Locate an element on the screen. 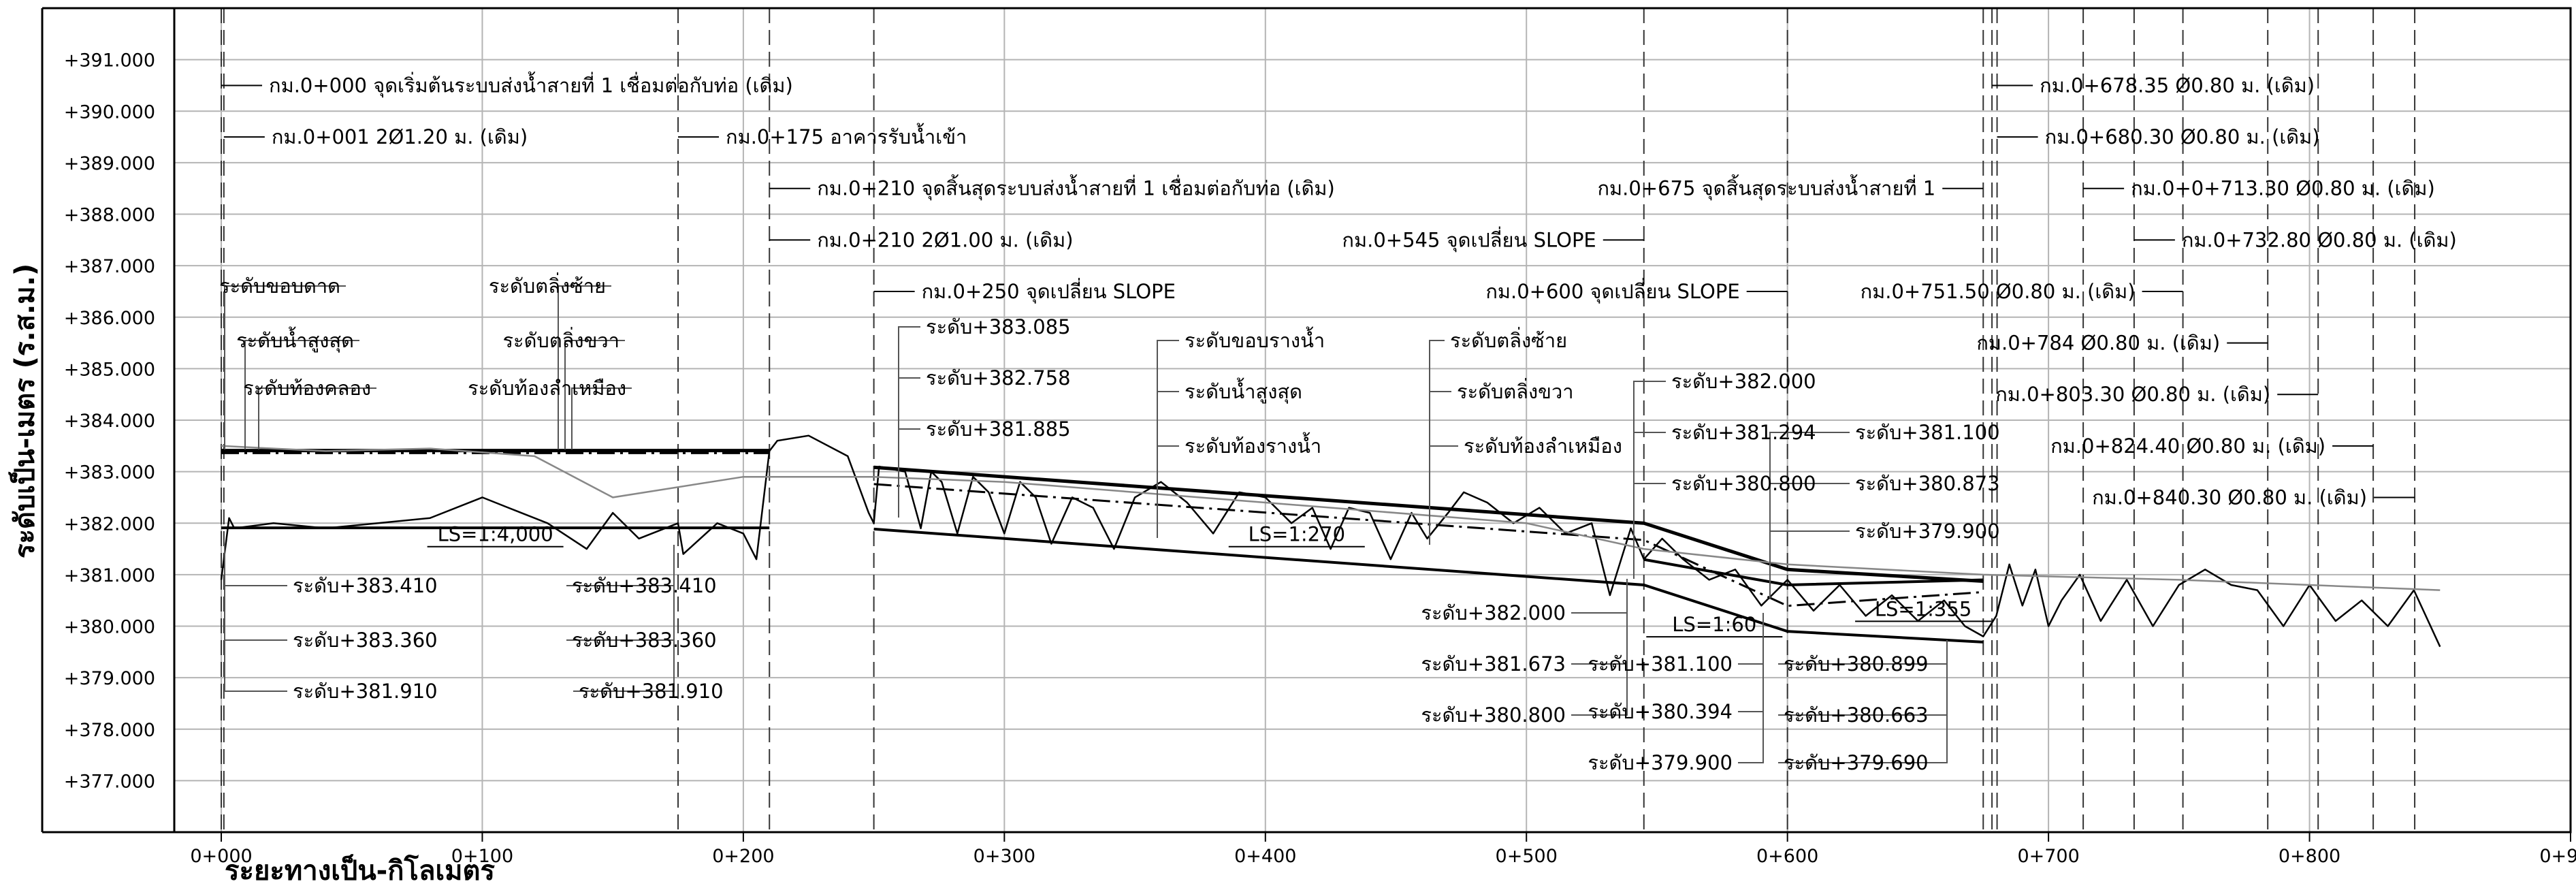 Image resolution: width=2576 pixels, height=888 pixels. level-label: ระดับ+381.100 is located at coordinates (1928, 432).